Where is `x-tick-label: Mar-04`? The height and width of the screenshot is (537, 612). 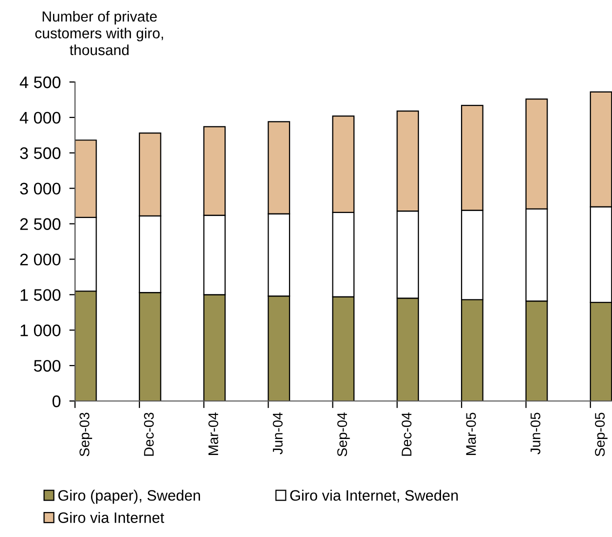
x-tick-label: Mar-04 is located at coordinates (213, 433).